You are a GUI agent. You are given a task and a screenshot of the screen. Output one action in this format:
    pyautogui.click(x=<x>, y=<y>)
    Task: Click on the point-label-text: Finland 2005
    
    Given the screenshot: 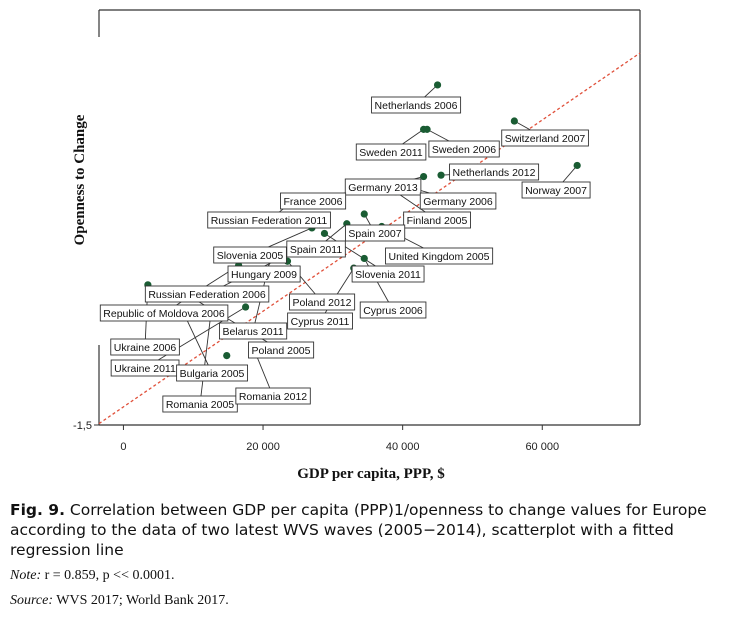 What is the action you would take?
    pyautogui.click(x=437, y=221)
    